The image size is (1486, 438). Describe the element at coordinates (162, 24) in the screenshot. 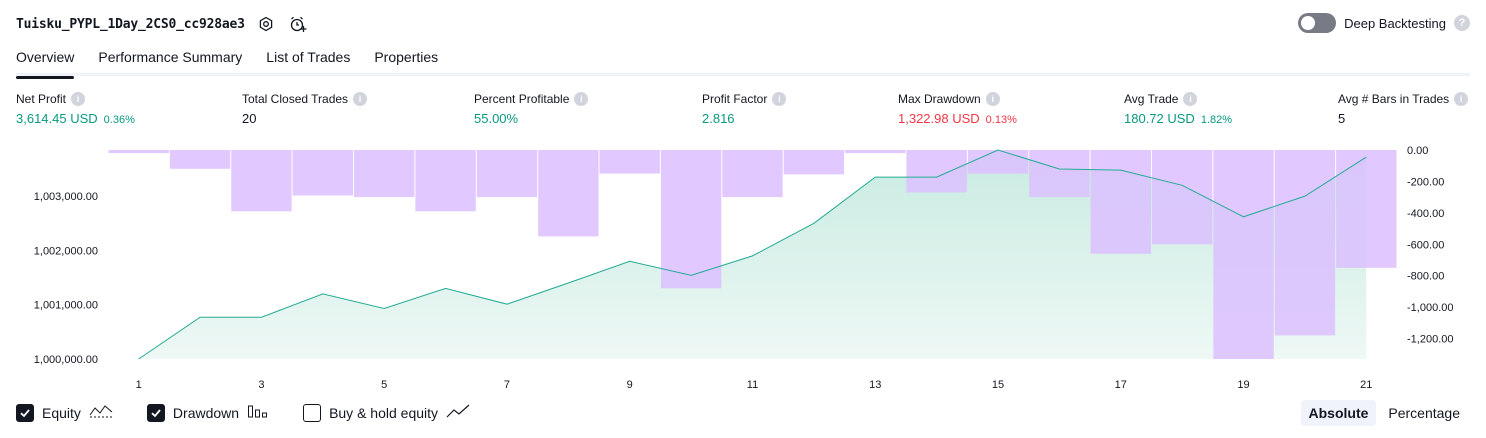

I see `header: Tuisku_PYPL_1Day_2CS0_cc928ae3` at that location.